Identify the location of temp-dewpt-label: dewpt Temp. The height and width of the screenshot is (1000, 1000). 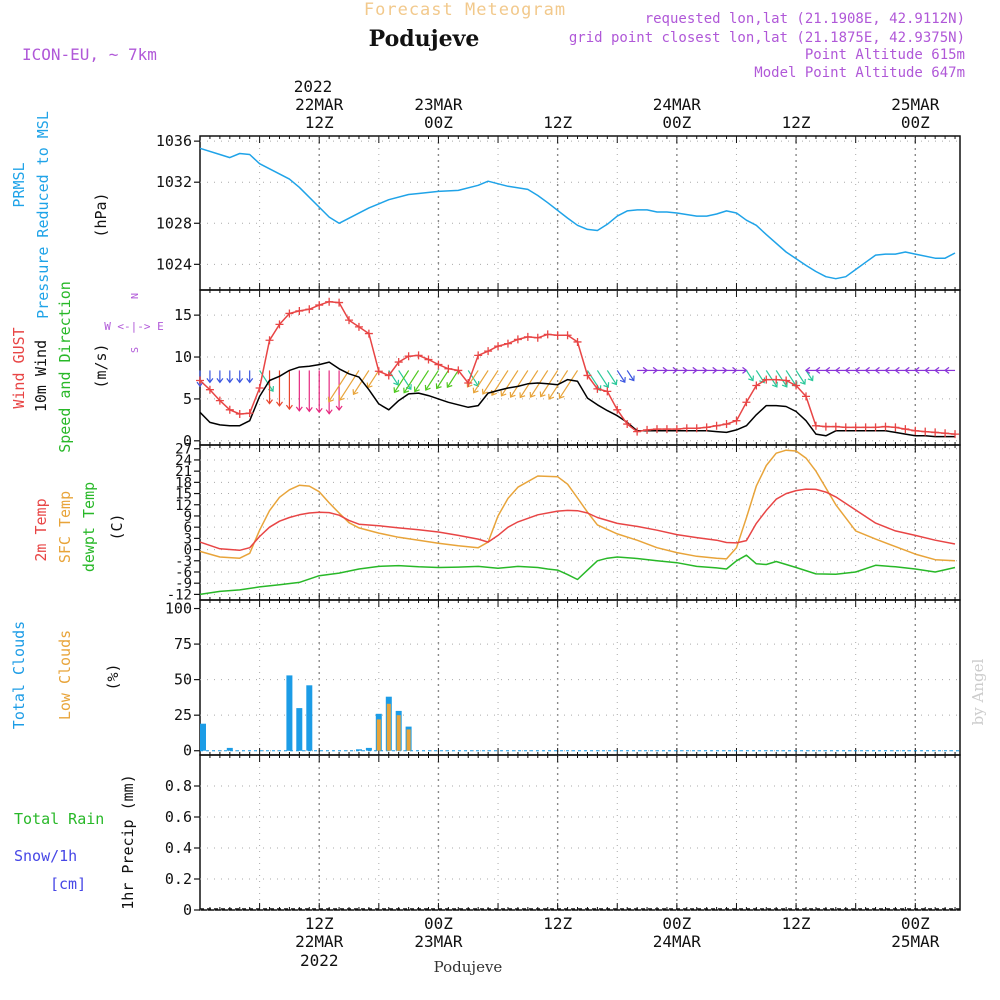
(89, 527).